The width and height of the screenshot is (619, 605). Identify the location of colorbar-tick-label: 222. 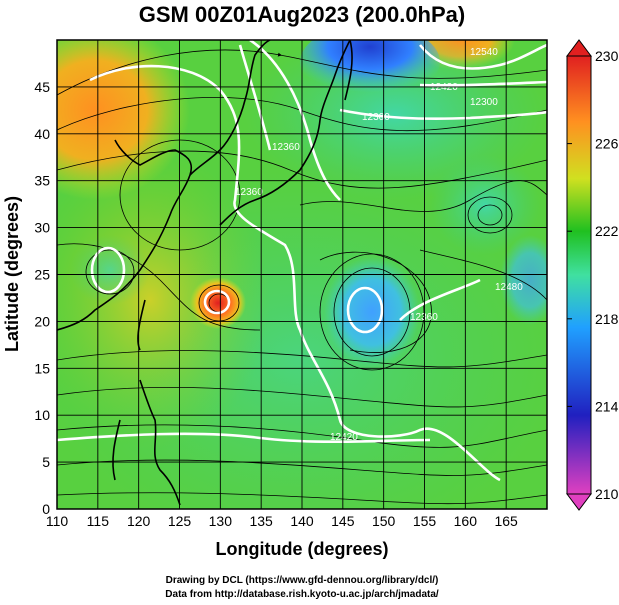
(607, 231).